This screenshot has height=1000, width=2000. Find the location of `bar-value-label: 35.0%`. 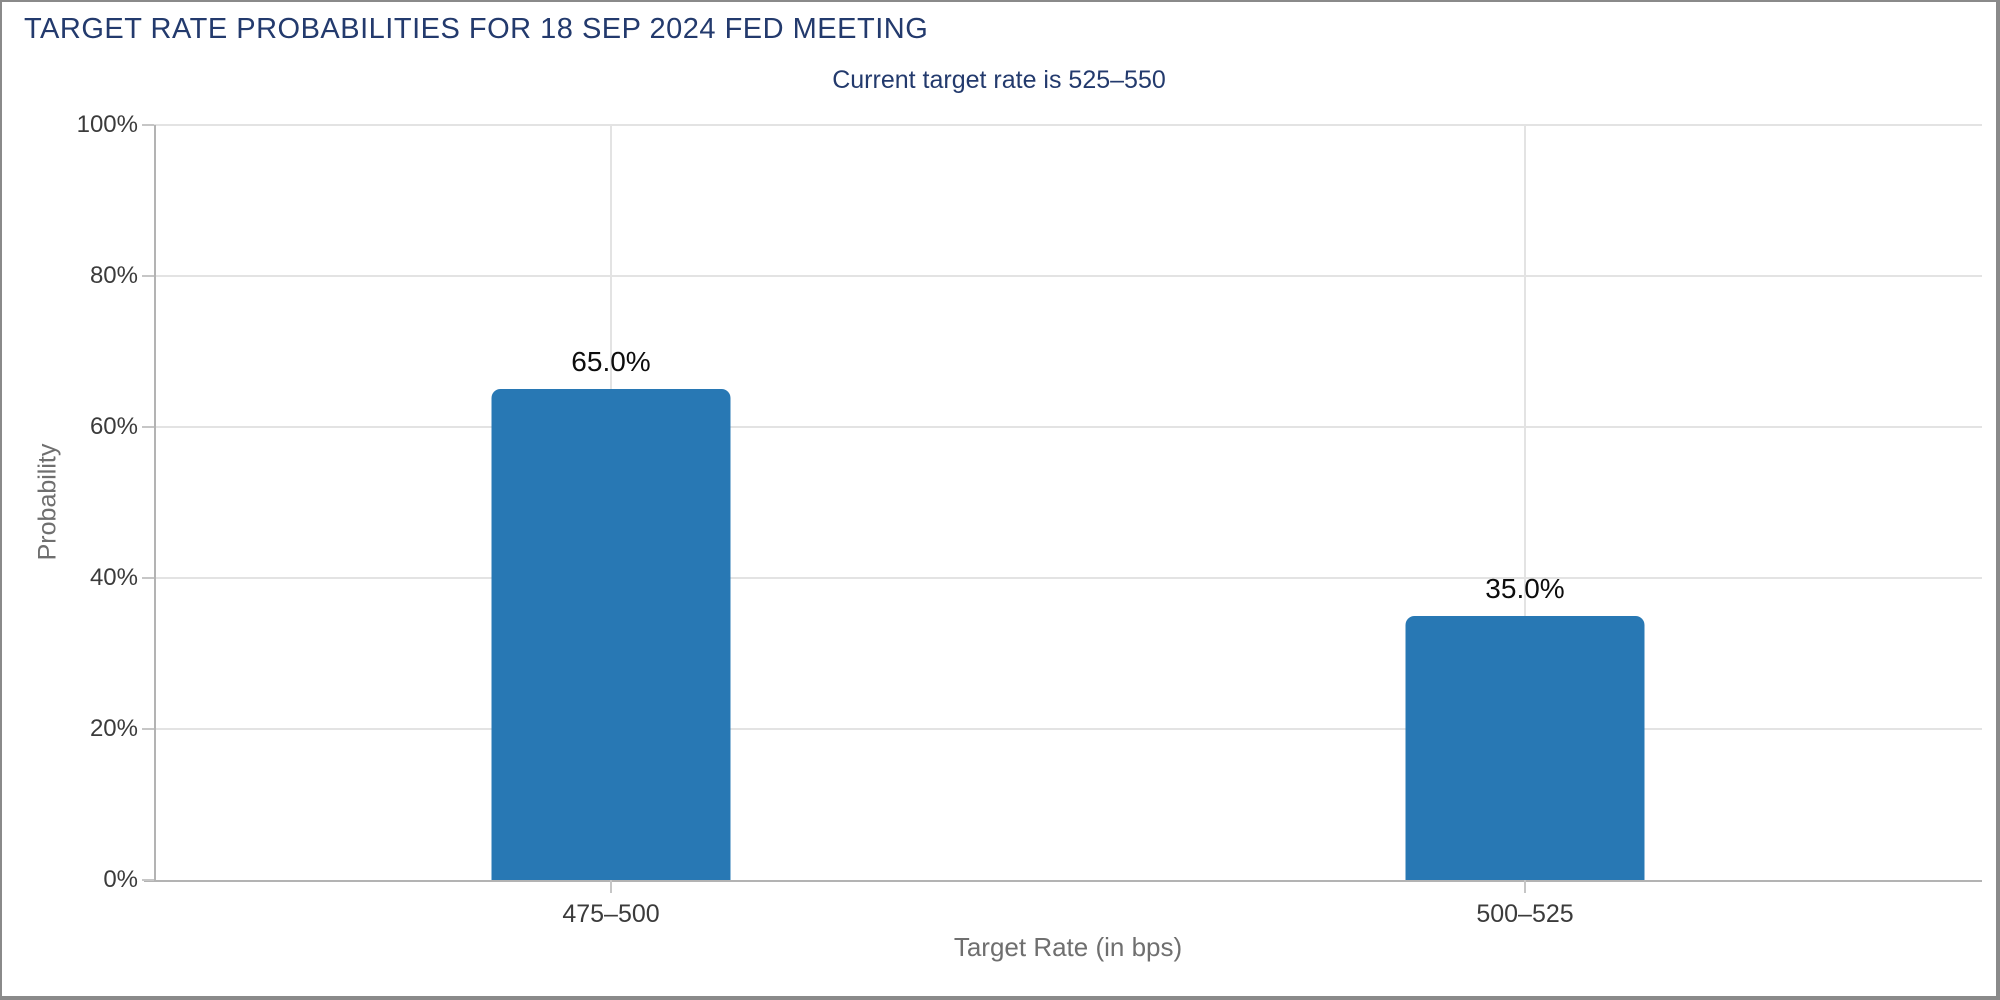

bar-value-label: 35.0% is located at coordinates (1525, 588).